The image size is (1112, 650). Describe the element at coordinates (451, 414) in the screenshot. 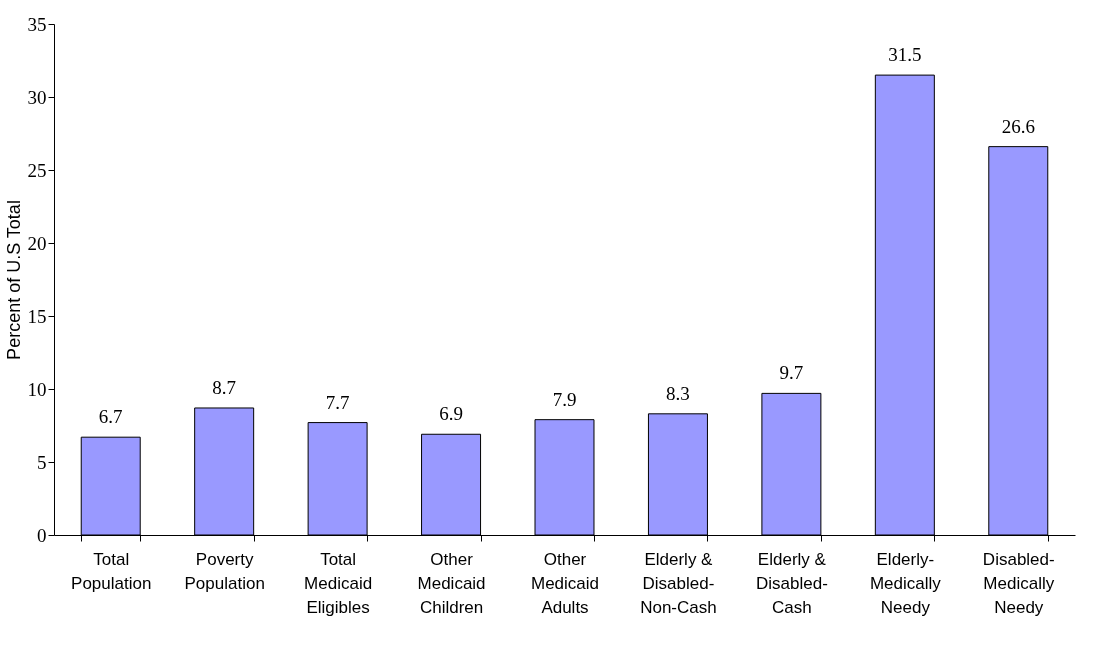

I see `data-label: 6.9` at that location.